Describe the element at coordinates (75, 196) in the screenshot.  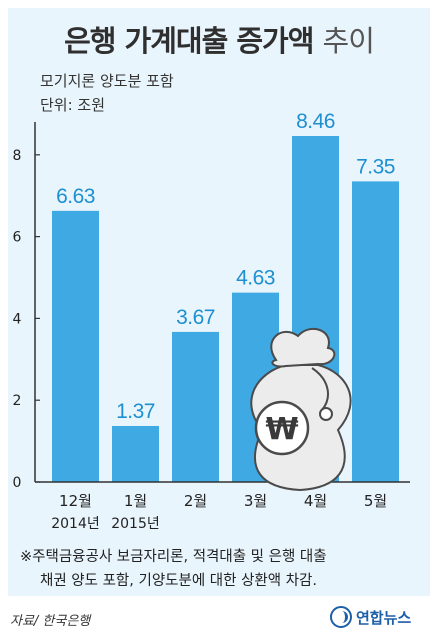
I see `bar-value-label: 6.63` at that location.